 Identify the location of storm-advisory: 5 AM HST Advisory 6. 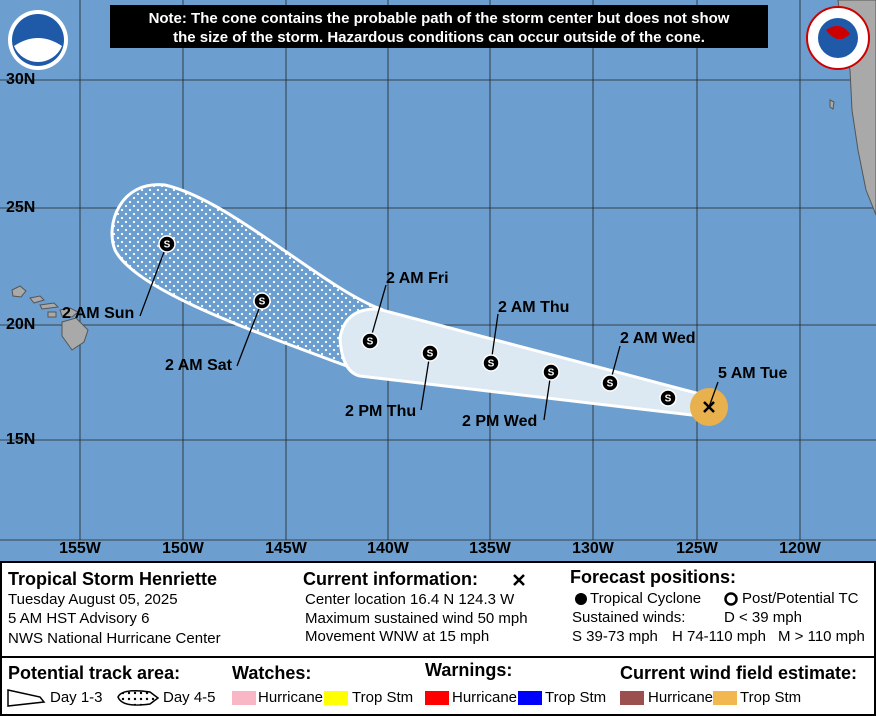
(78, 618).